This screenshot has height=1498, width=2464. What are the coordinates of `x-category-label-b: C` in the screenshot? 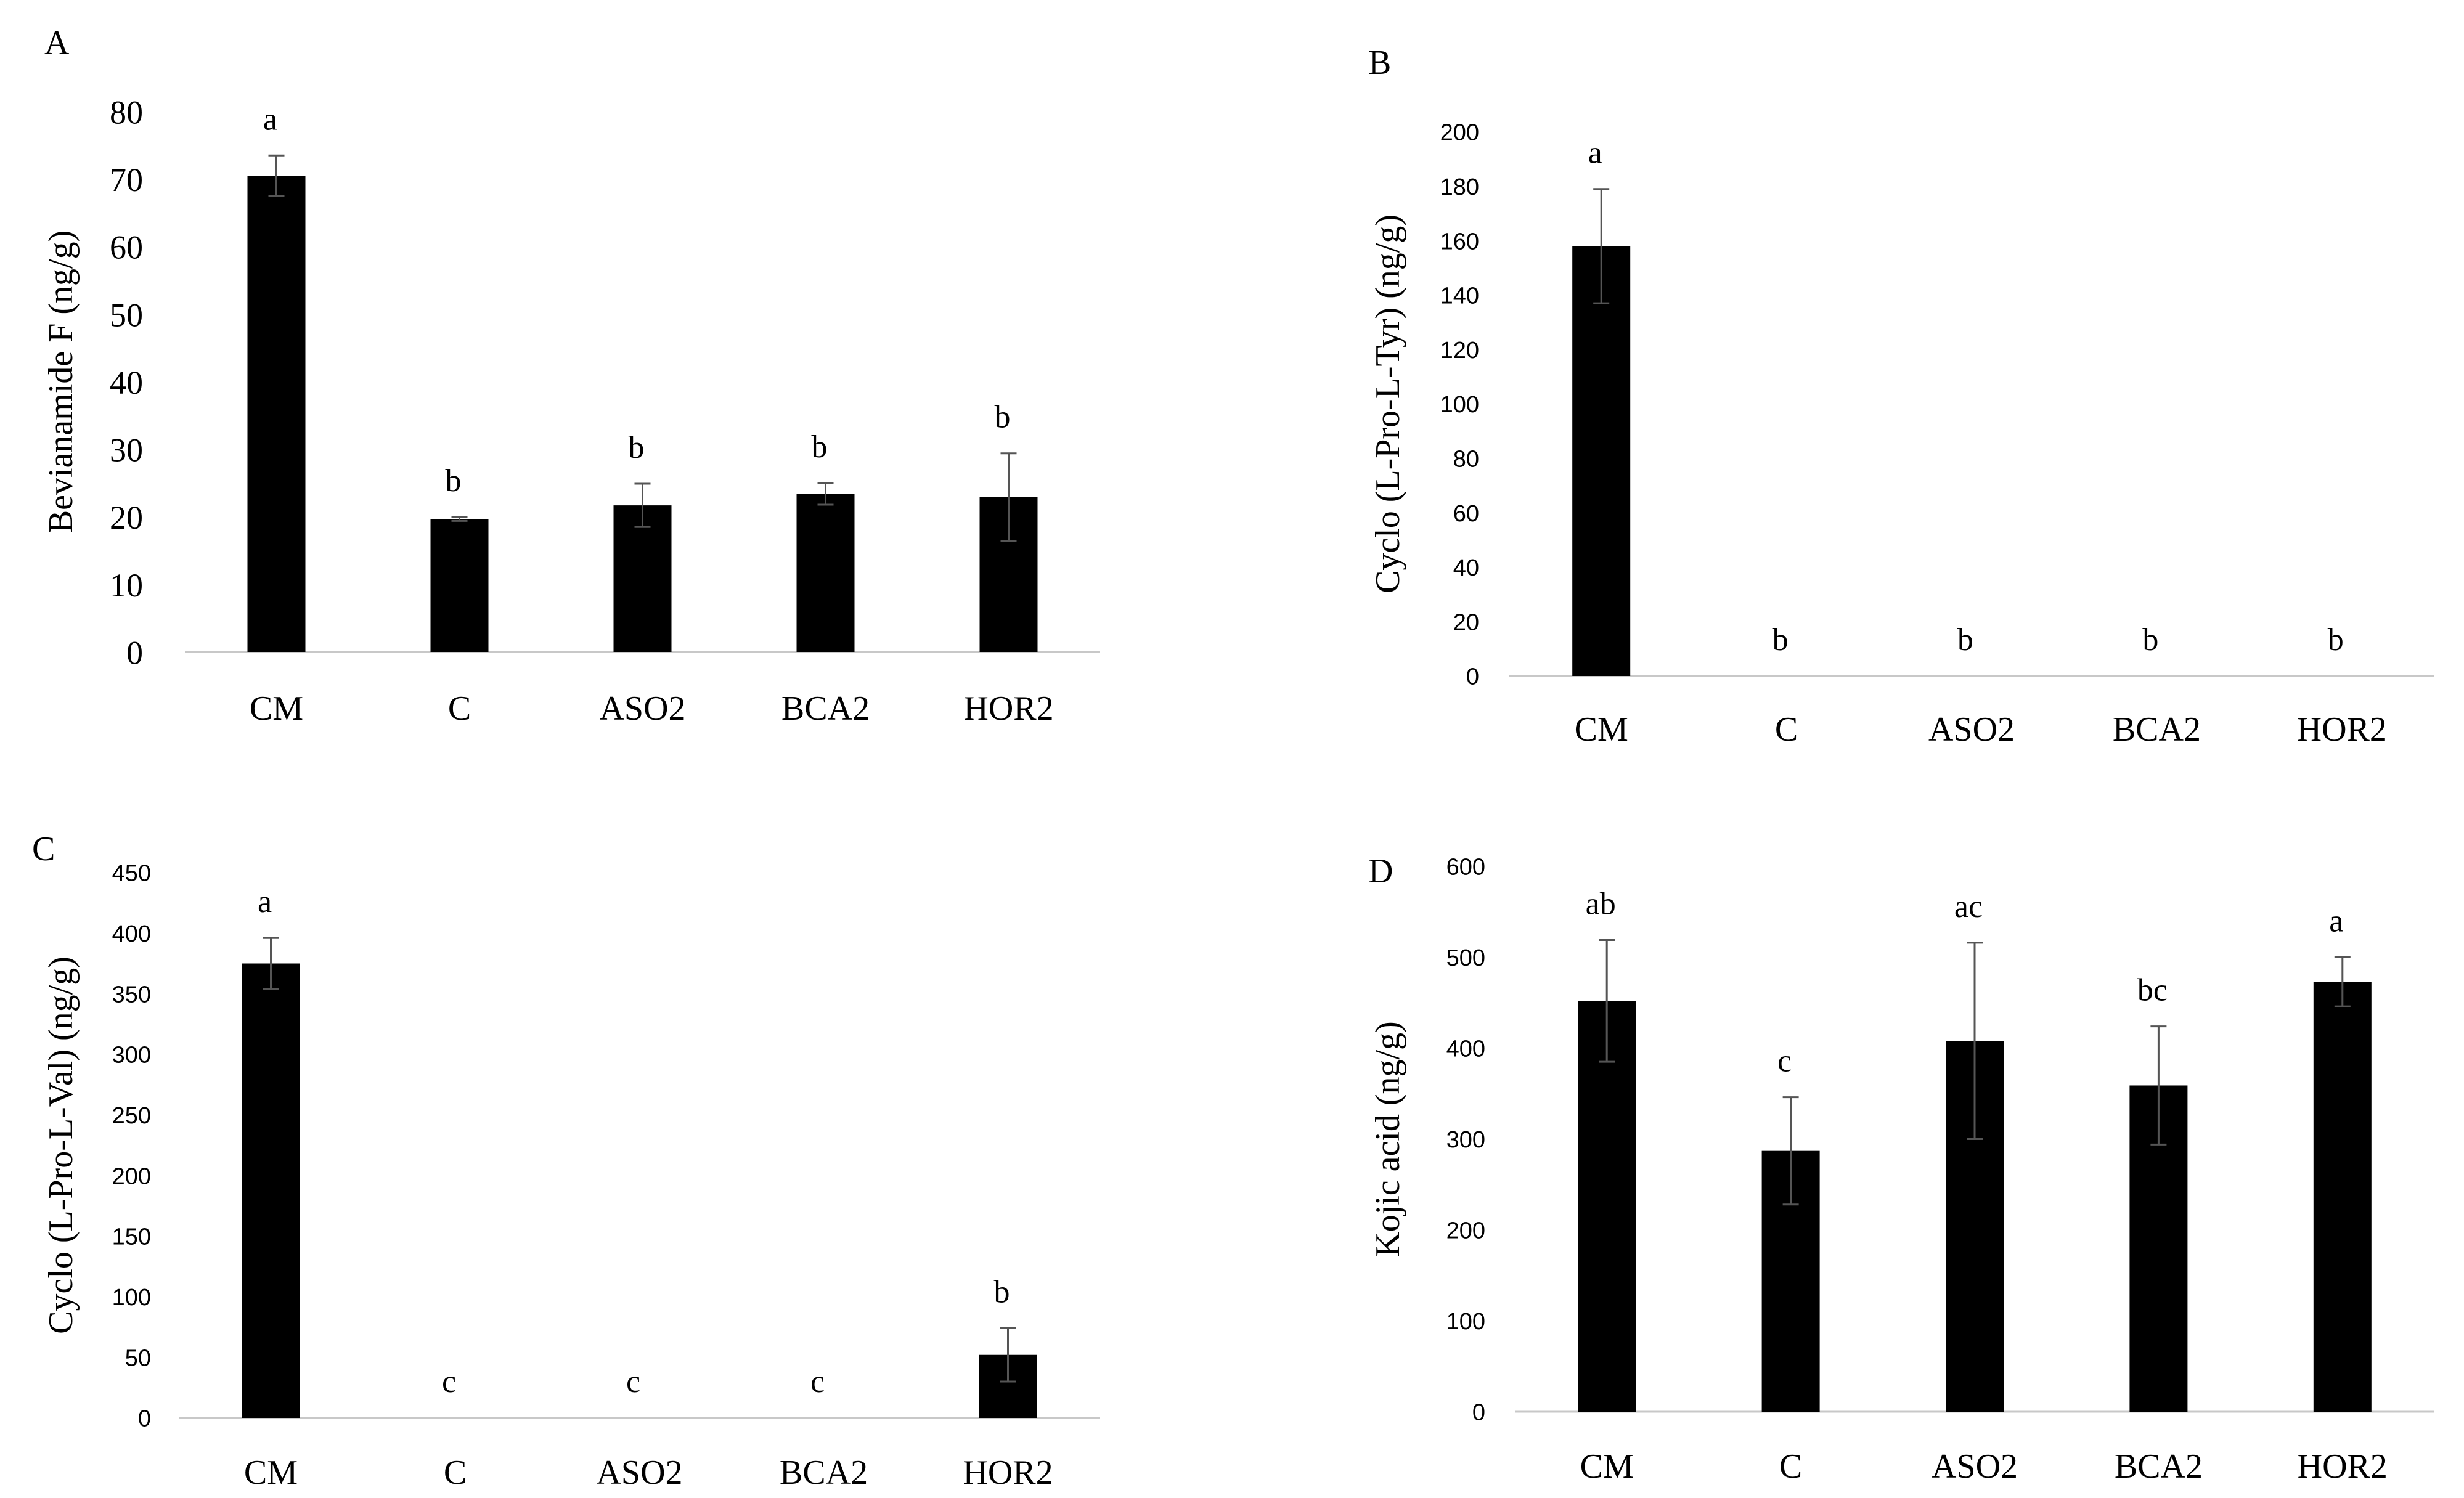 It's located at (1787, 729).